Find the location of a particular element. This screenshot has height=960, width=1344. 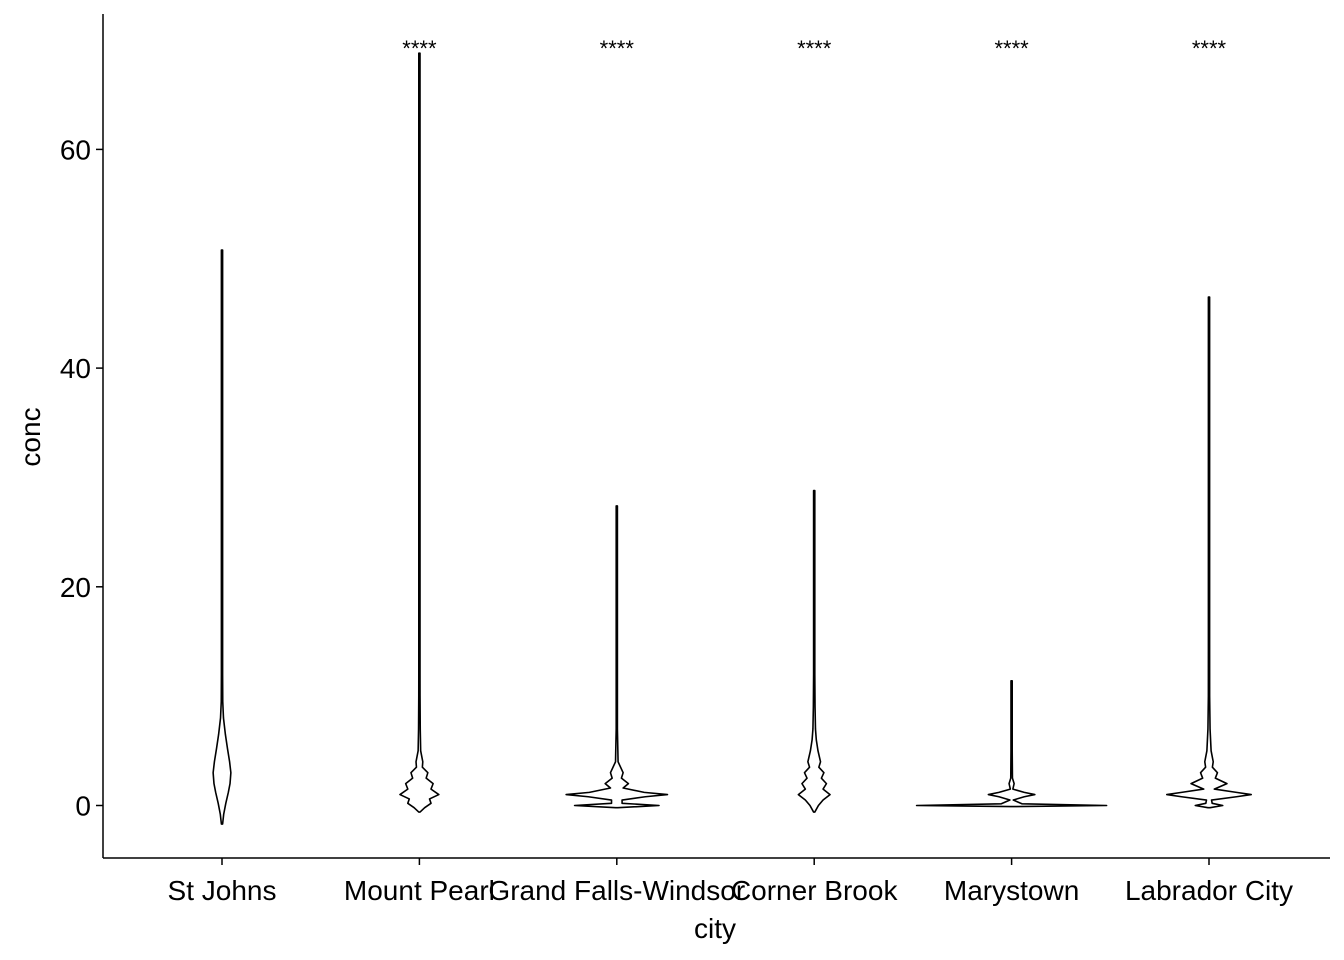

x-tick-label: Corner Brook is located at coordinates (815, 890).